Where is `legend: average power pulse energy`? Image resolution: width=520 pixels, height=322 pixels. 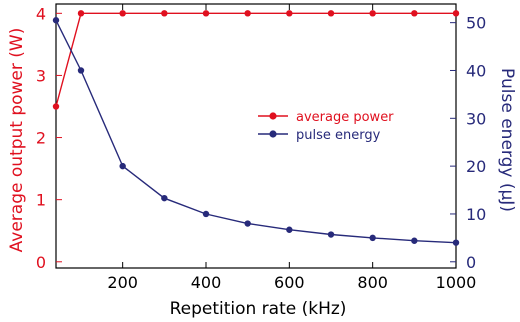
legend: average power pulse energy is located at coordinates (326, 126).